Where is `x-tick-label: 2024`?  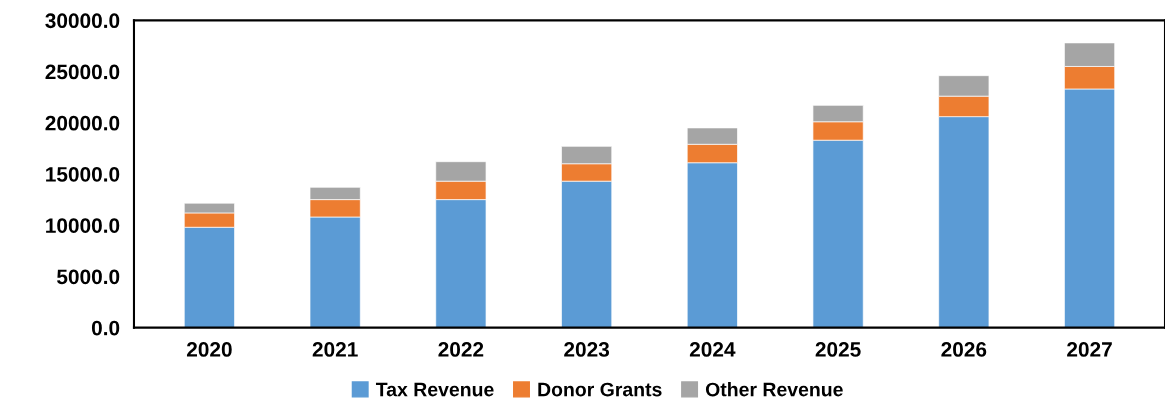 x-tick-label: 2024 is located at coordinates (712, 349).